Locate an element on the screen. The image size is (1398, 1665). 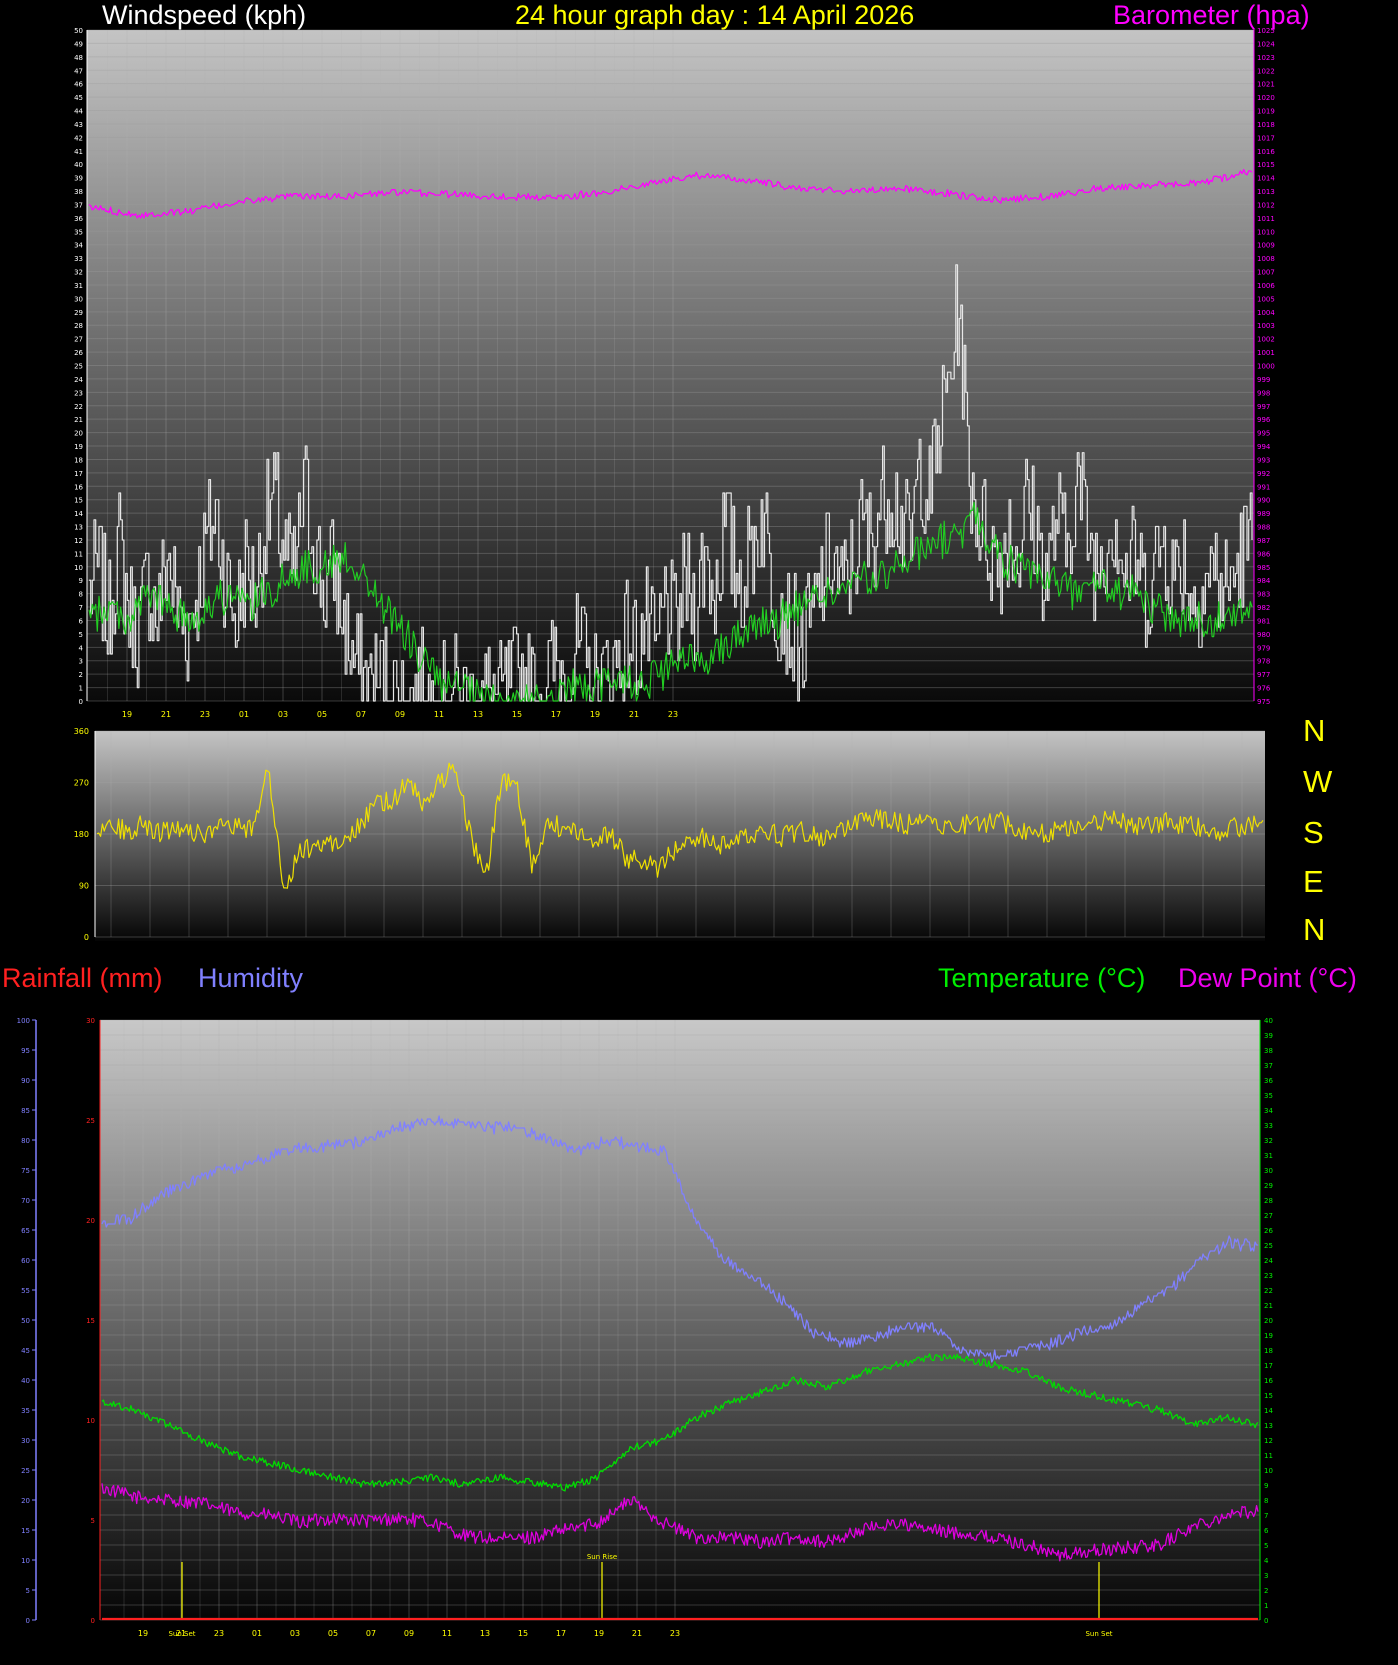
wind-x-tick: 07 is located at coordinates (361, 714).